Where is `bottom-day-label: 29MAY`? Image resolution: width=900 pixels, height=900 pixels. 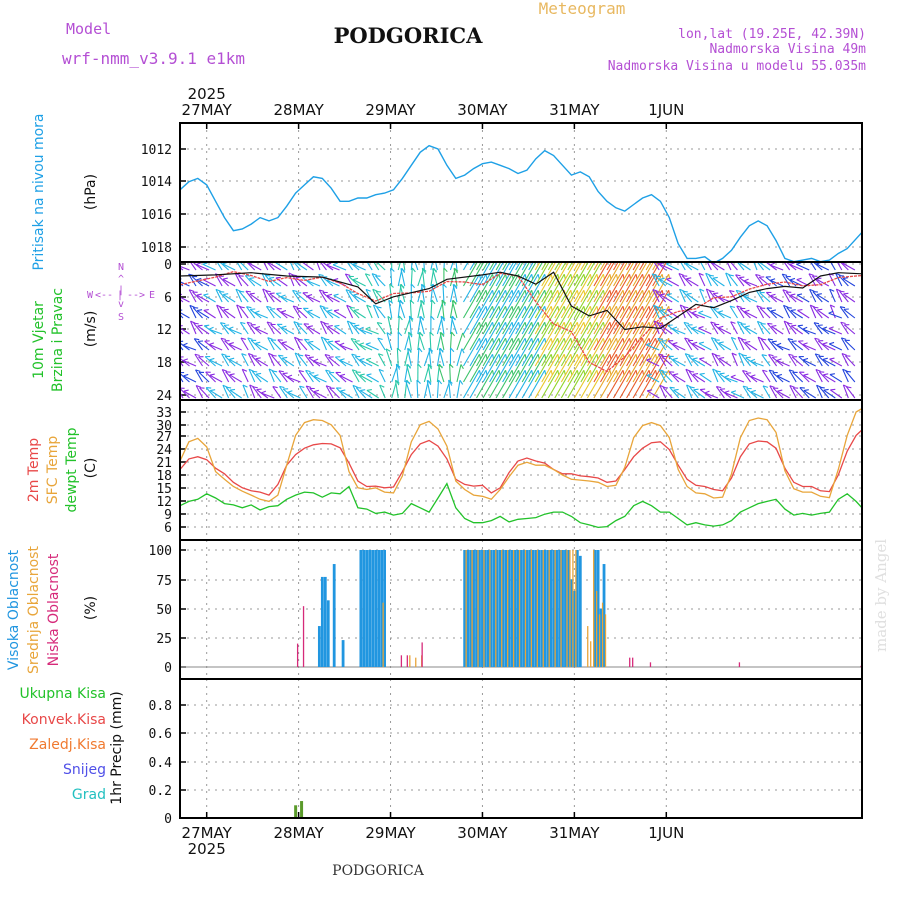 bottom-day-label: 29MAY is located at coordinates (390, 833).